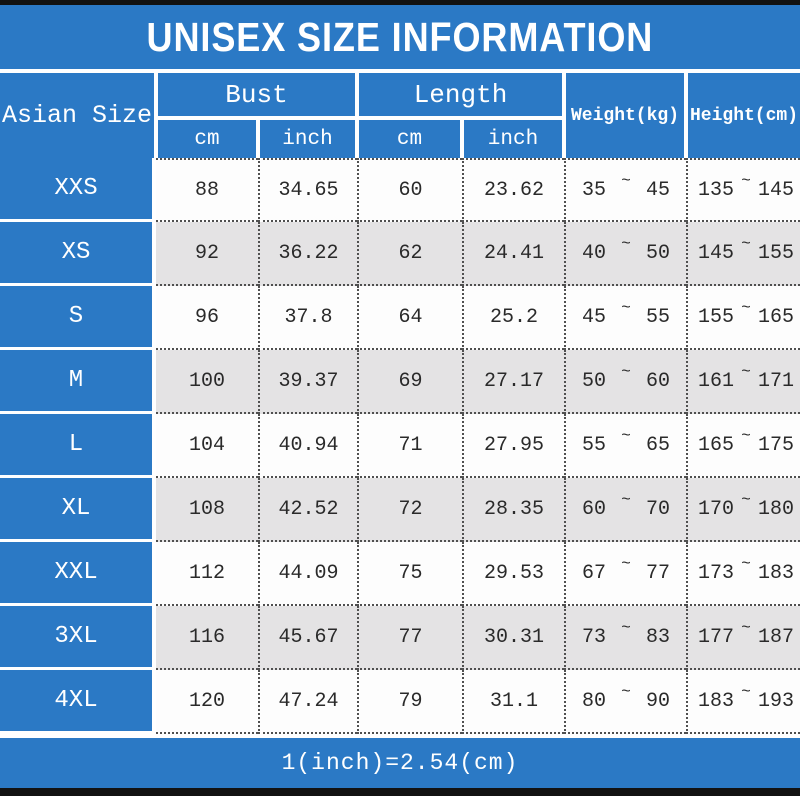  I want to click on length-inch-value: 25.2, so click(513, 318).